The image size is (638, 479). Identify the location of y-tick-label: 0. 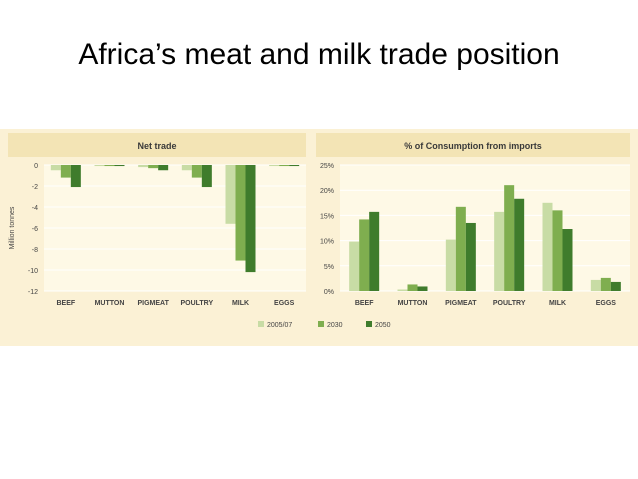
(36, 166).